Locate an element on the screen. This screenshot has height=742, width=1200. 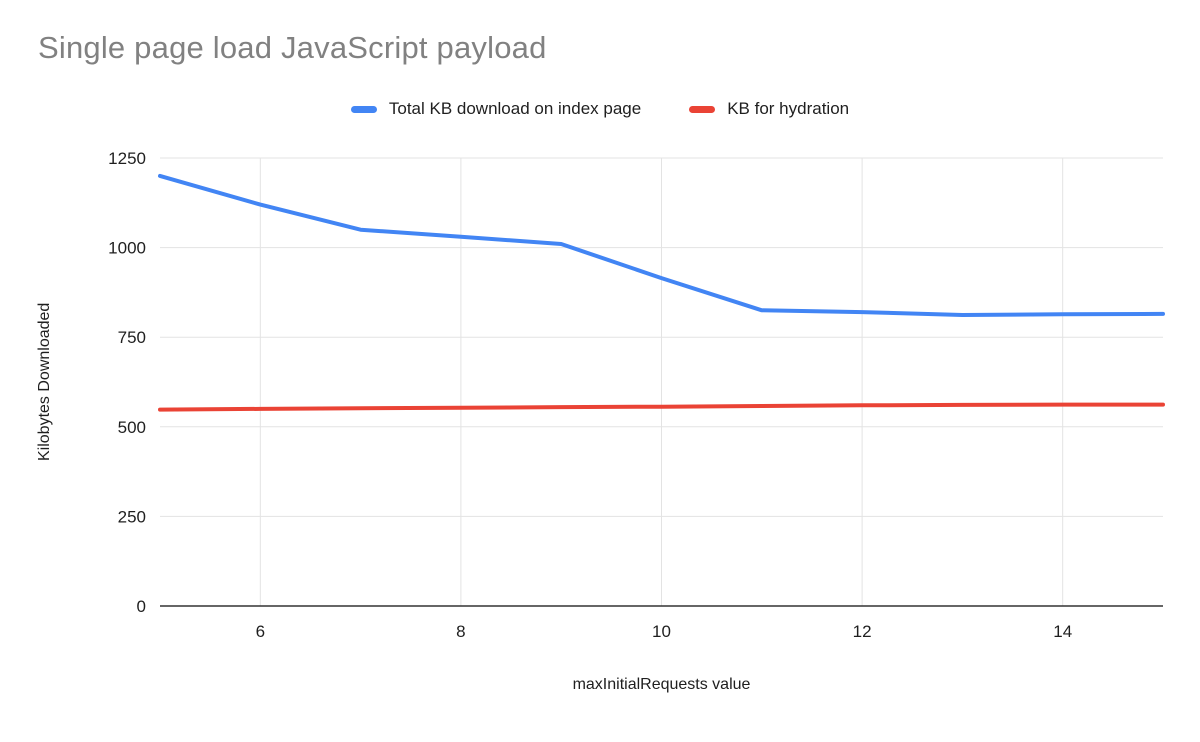
x-axis-title: maxInitialRequests value is located at coordinates (661, 684).